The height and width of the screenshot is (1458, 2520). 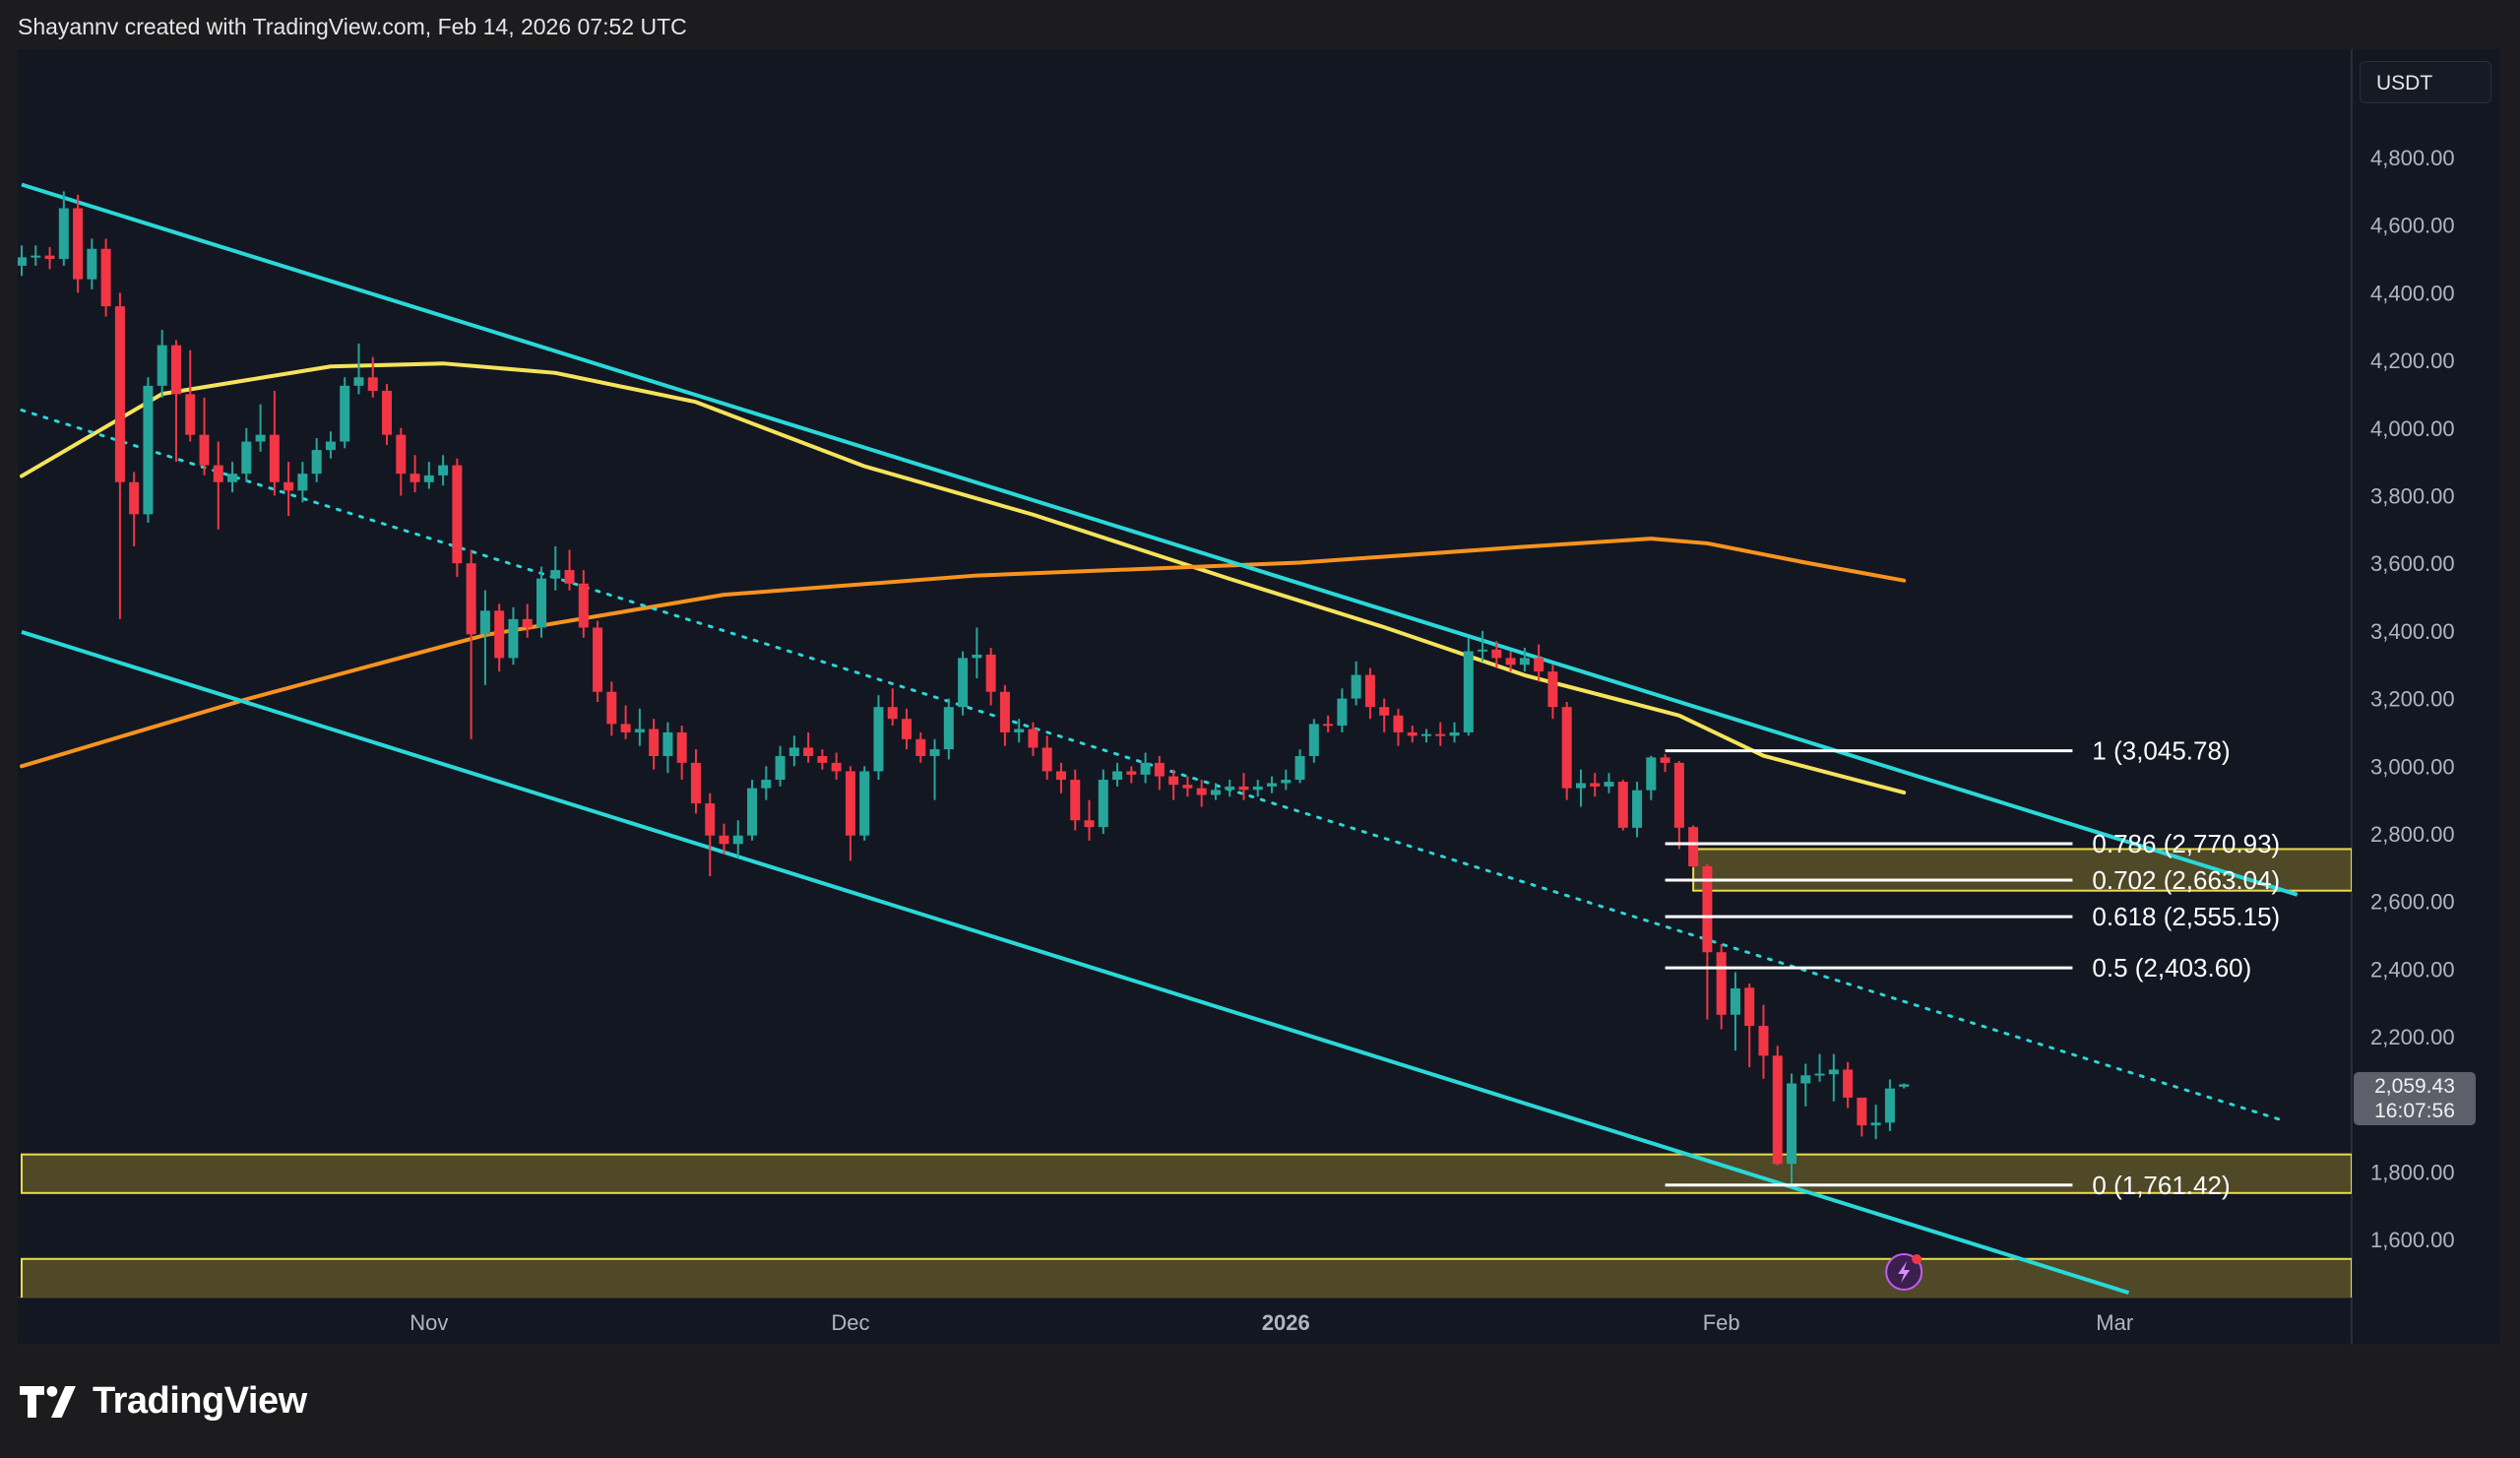 What do you see at coordinates (48, 1401) in the screenshot?
I see `tradingview-logo-icon` at bounding box center [48, 1401].